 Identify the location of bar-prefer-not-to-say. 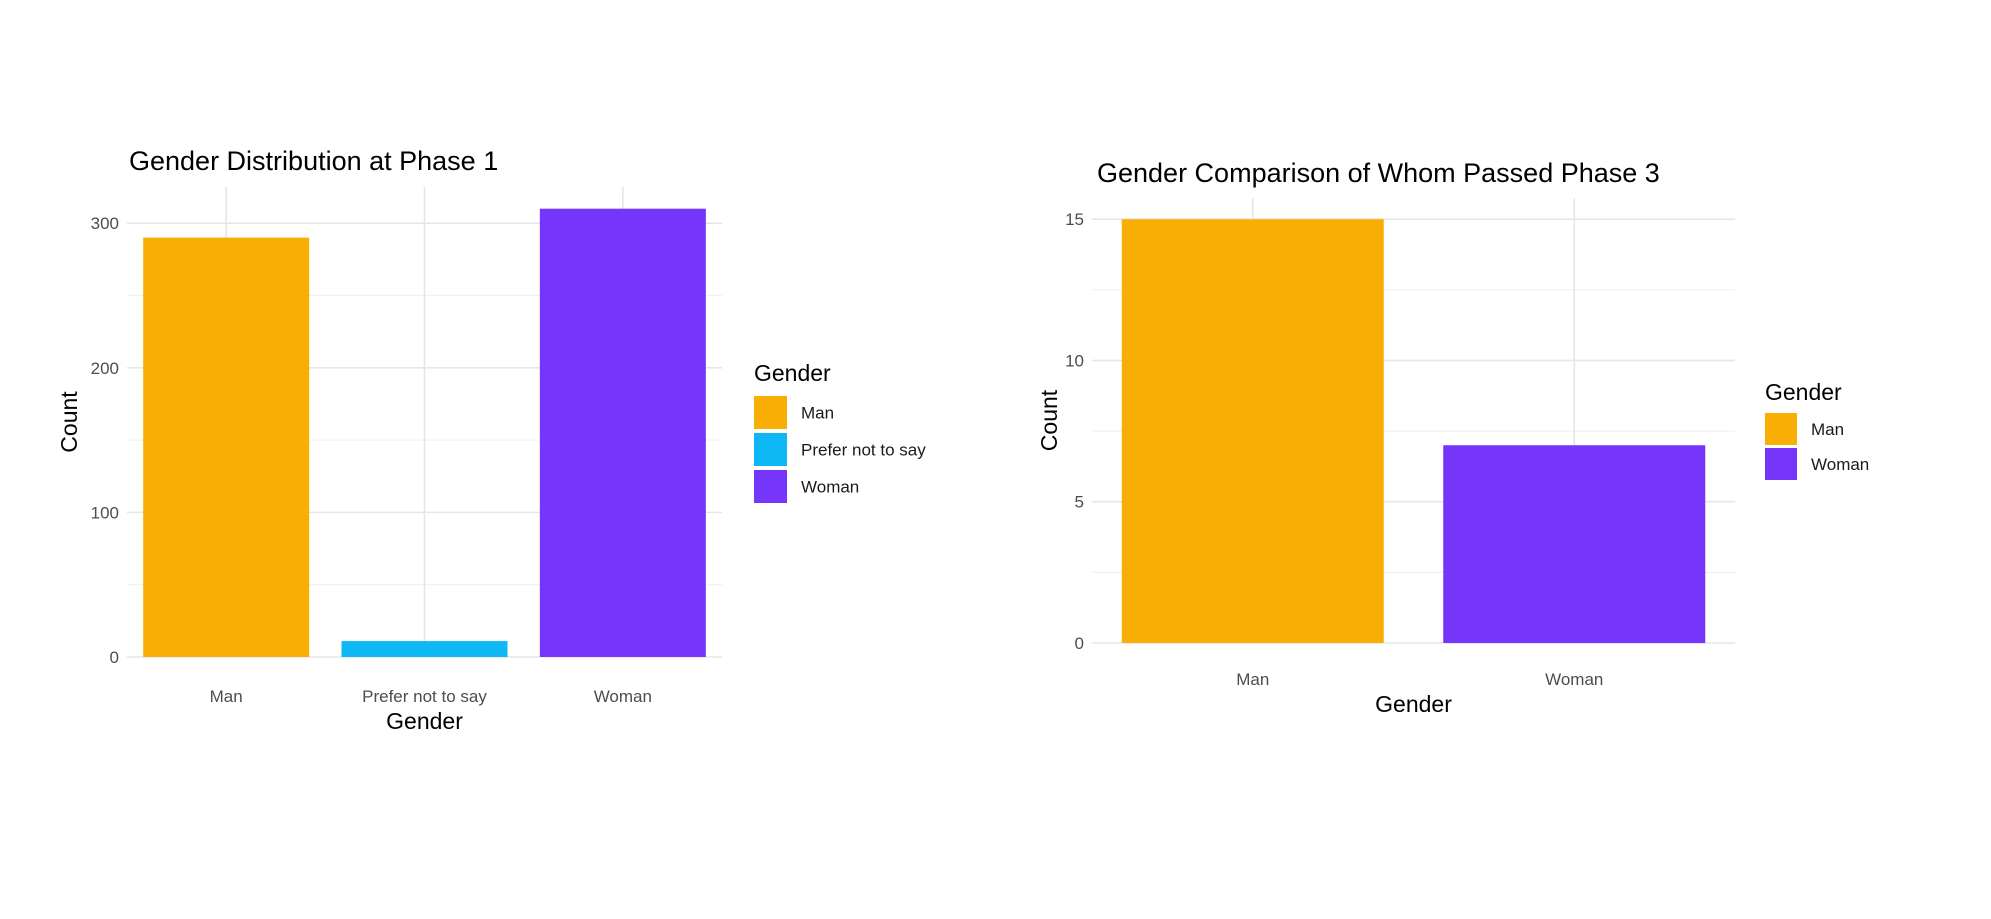
(424, 649).